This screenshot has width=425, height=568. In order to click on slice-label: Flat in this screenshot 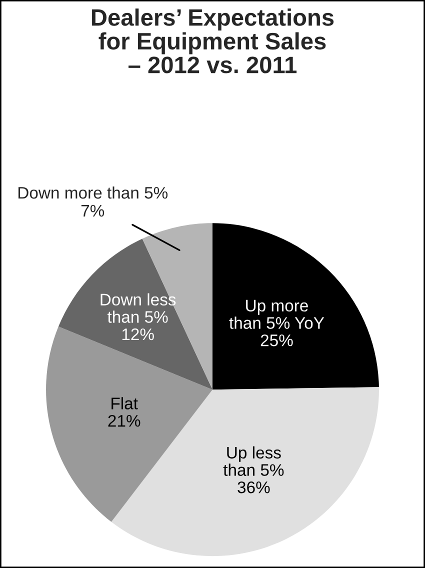, I will do `click(125, 403)`.